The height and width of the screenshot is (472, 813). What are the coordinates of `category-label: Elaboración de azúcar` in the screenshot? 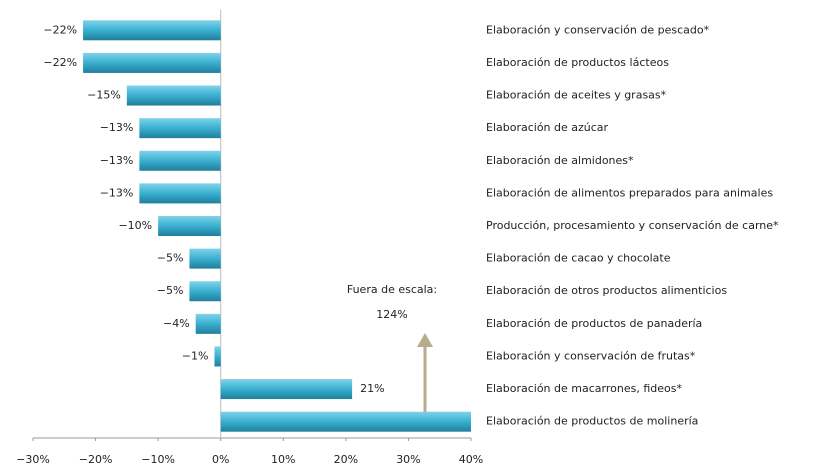 It's located at (547, 127).